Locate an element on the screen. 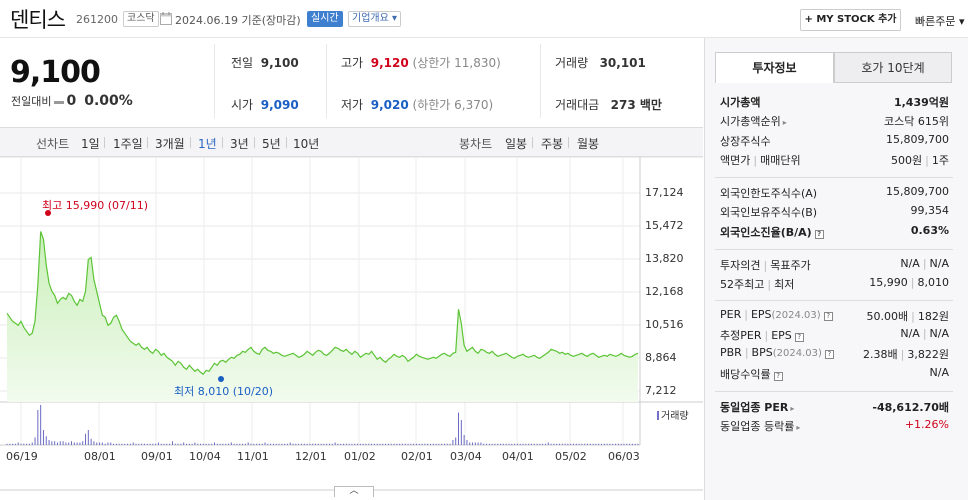  upper-limit: (상한가 11,830) is located at coordinates (456, 63).